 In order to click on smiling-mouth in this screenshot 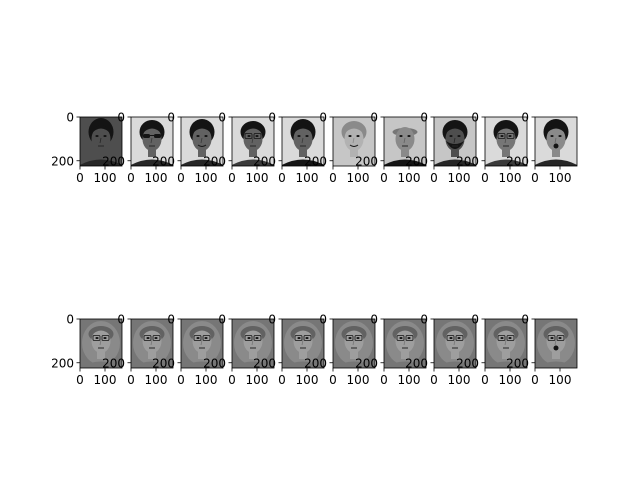, I will do `click(202, 145)`.